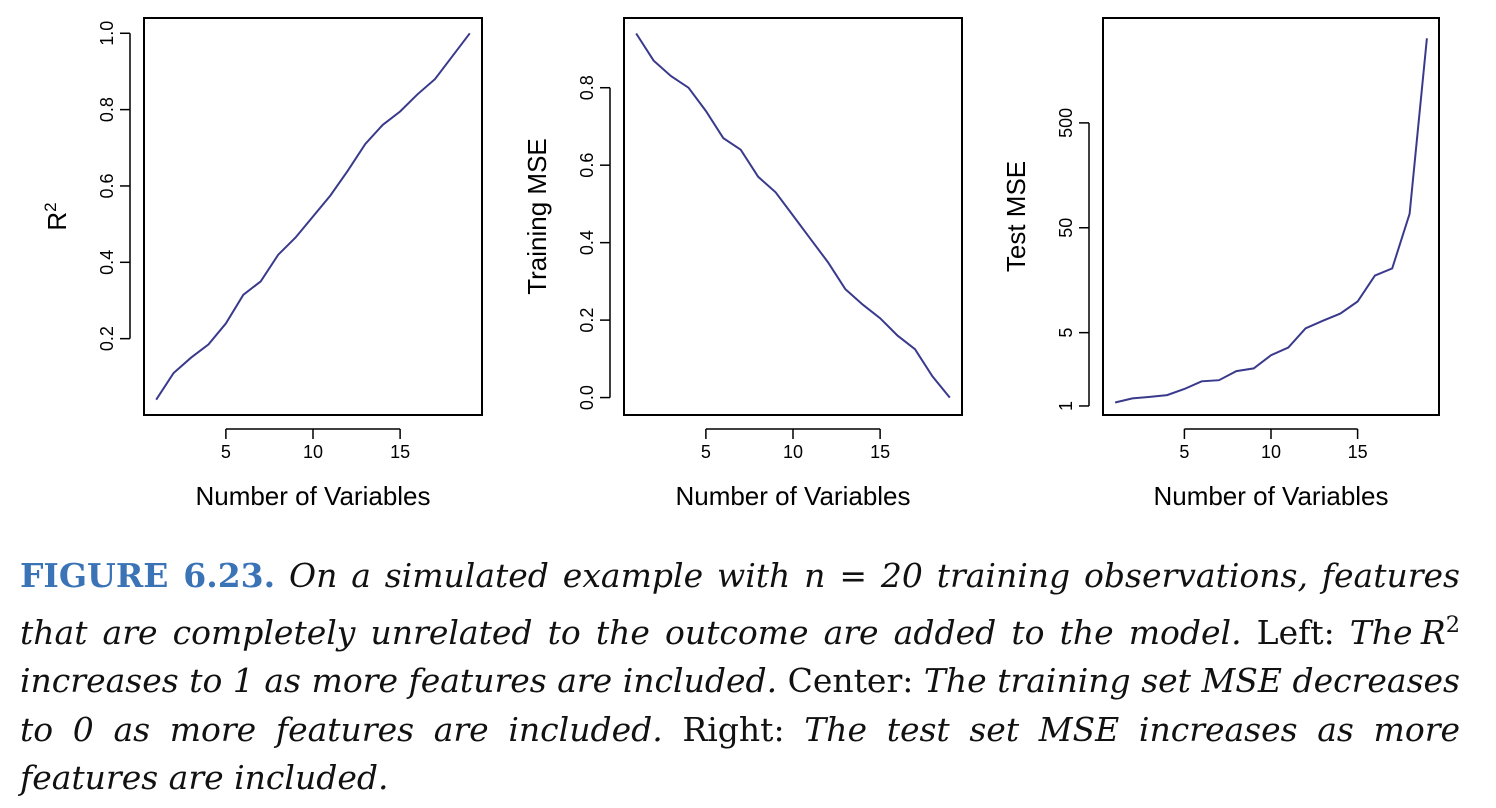 The image size is (1496, 808). Describe the element at coordinates (1066, 123) in the screenshot. I see `y-tick-label: 500` at that location.